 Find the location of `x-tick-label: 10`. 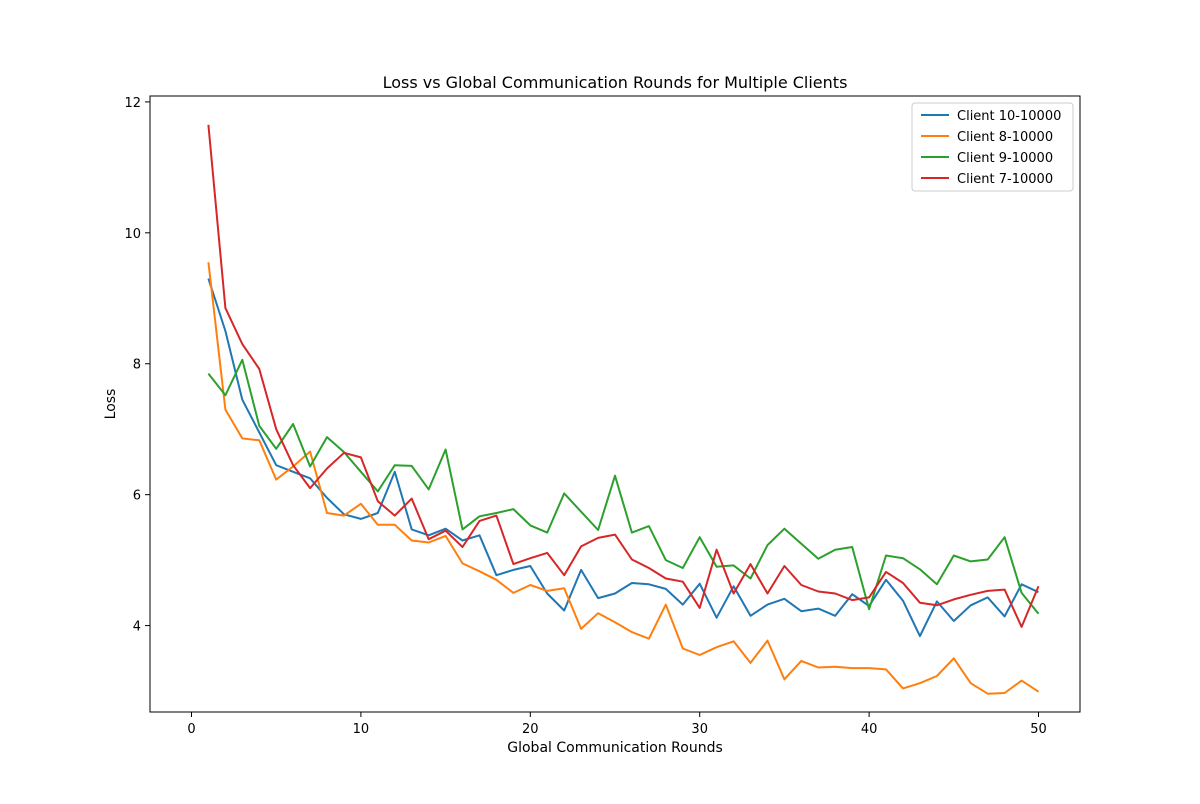

x-tick-label: 10 is located at coordinates (361, 729).